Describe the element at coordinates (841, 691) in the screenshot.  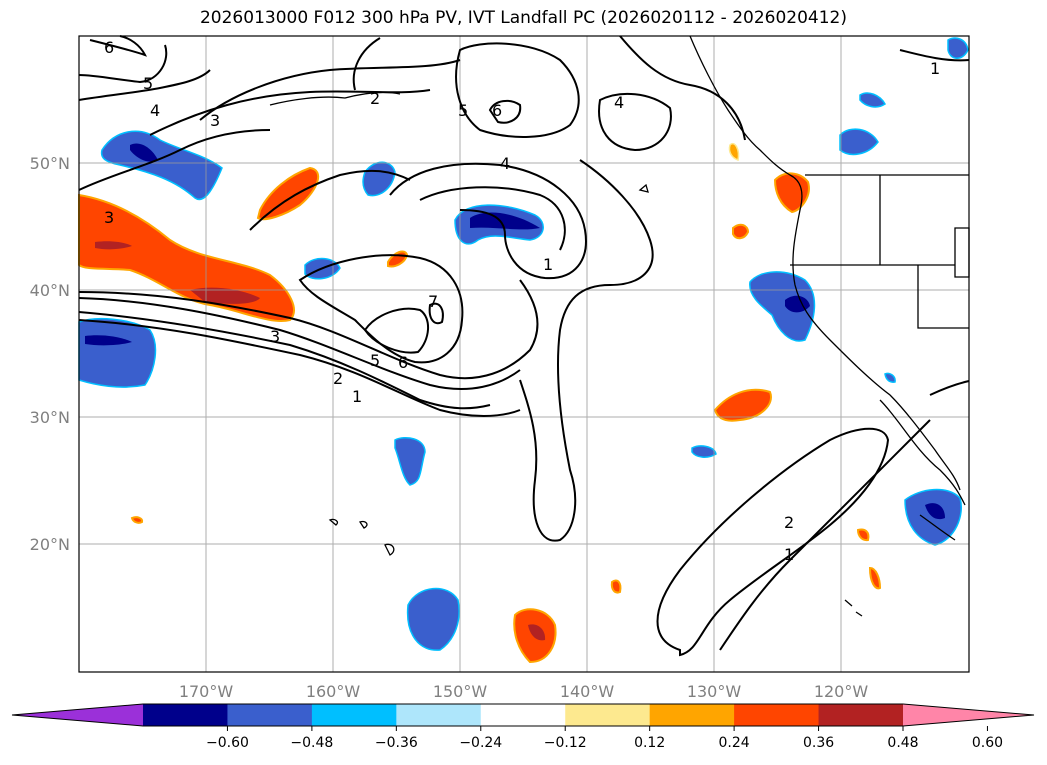
I see `lon-label: 120°W` at that location.